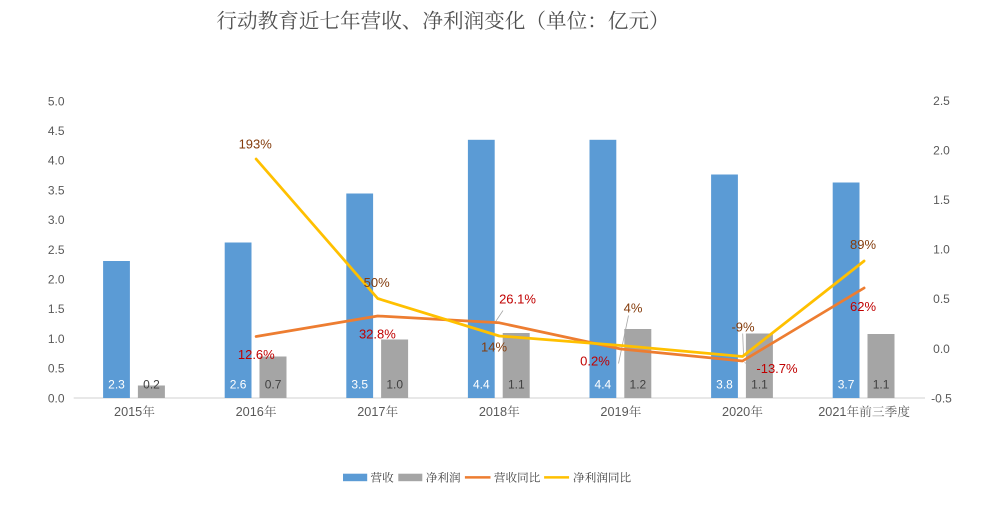 The image size is (996, 516). What do you see at coordinates (128, 412) in the screenshot?
I see `svg-text: 2015` at bounding box center [128, 412].